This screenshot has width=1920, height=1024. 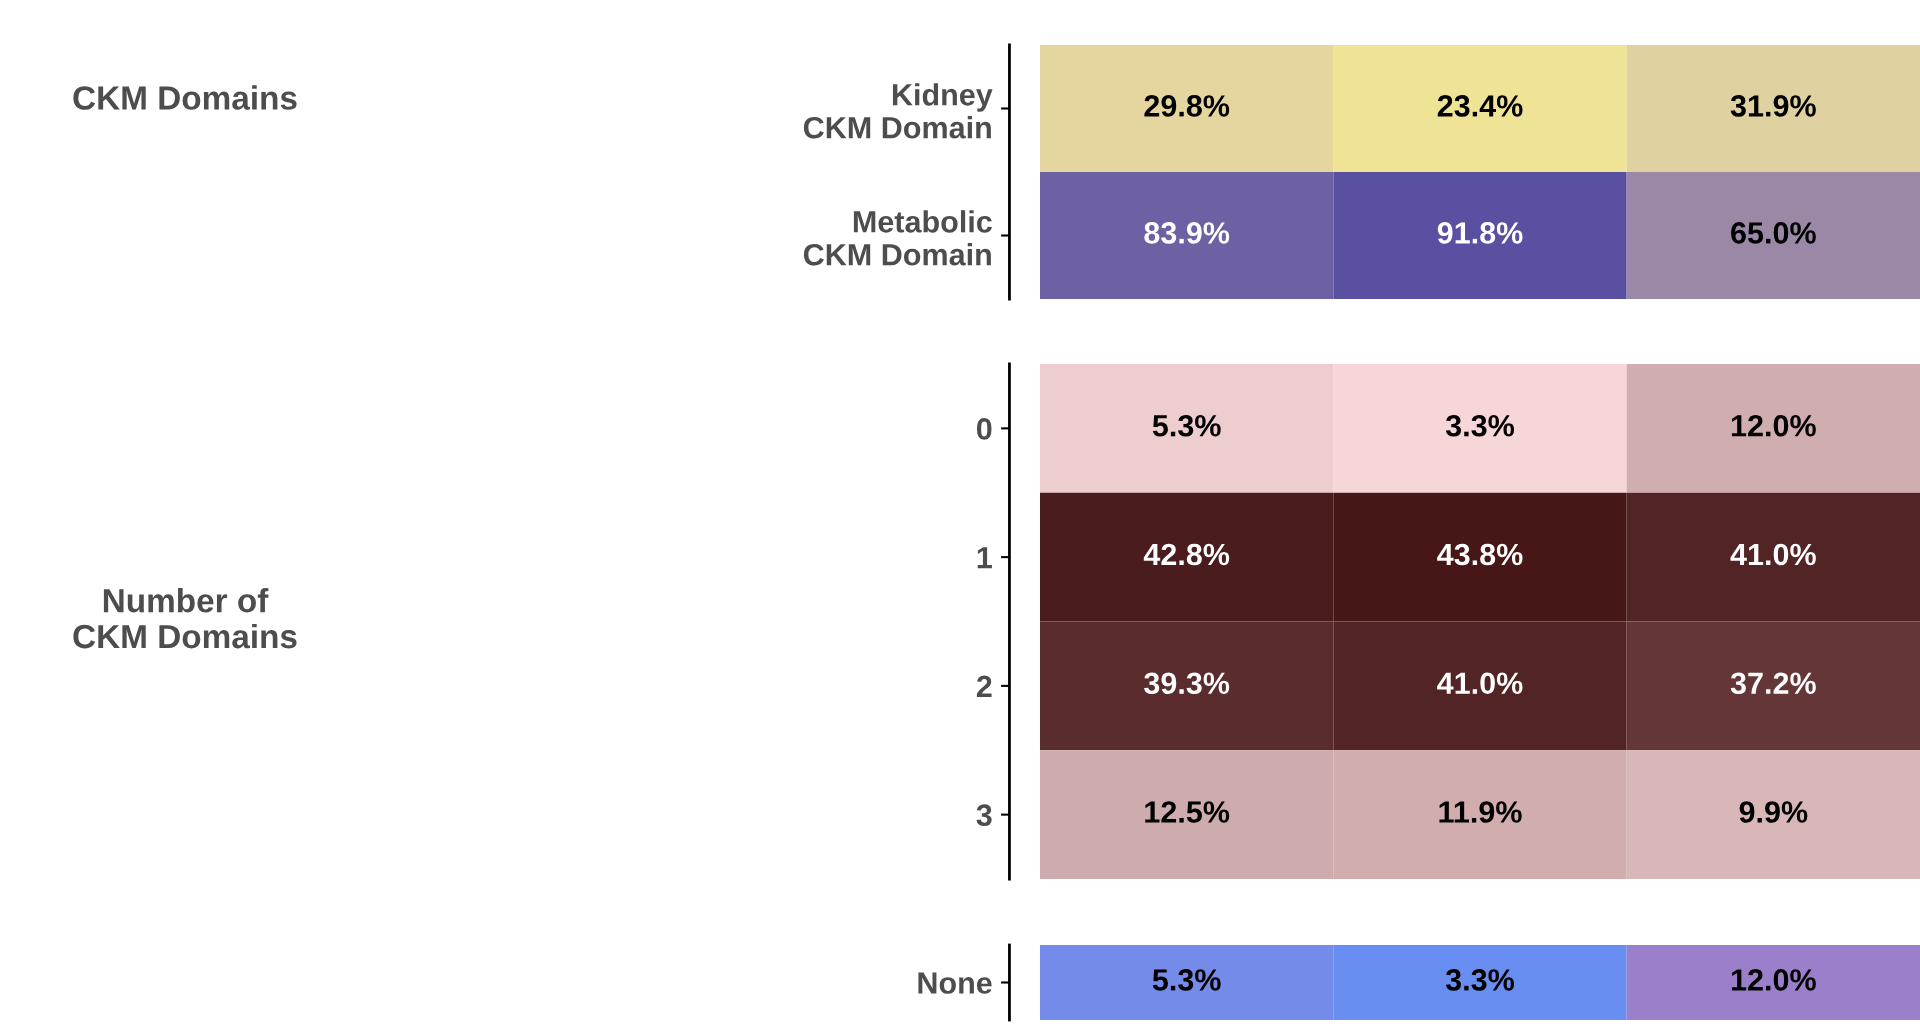 What do you see at coordinates (1773, 683) in the screenshot?
I see `data-label: 37.2%` at bounding box center [1773, 683].